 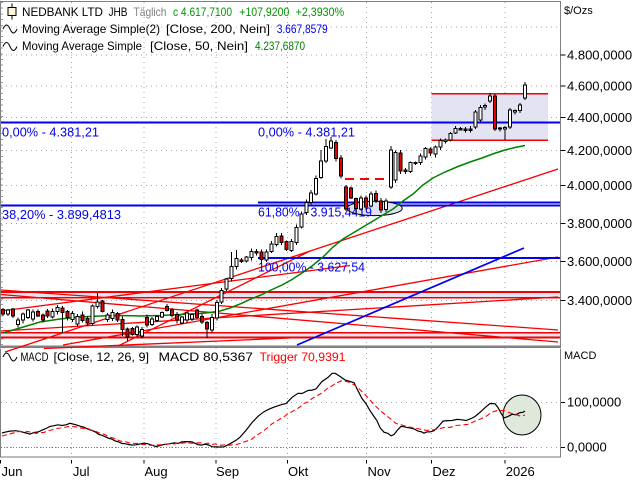 What do you see at coordinates (599, 261) in the screenshot?
I see `svg-text: 3.600,0000` at bounding box center [599, 261].